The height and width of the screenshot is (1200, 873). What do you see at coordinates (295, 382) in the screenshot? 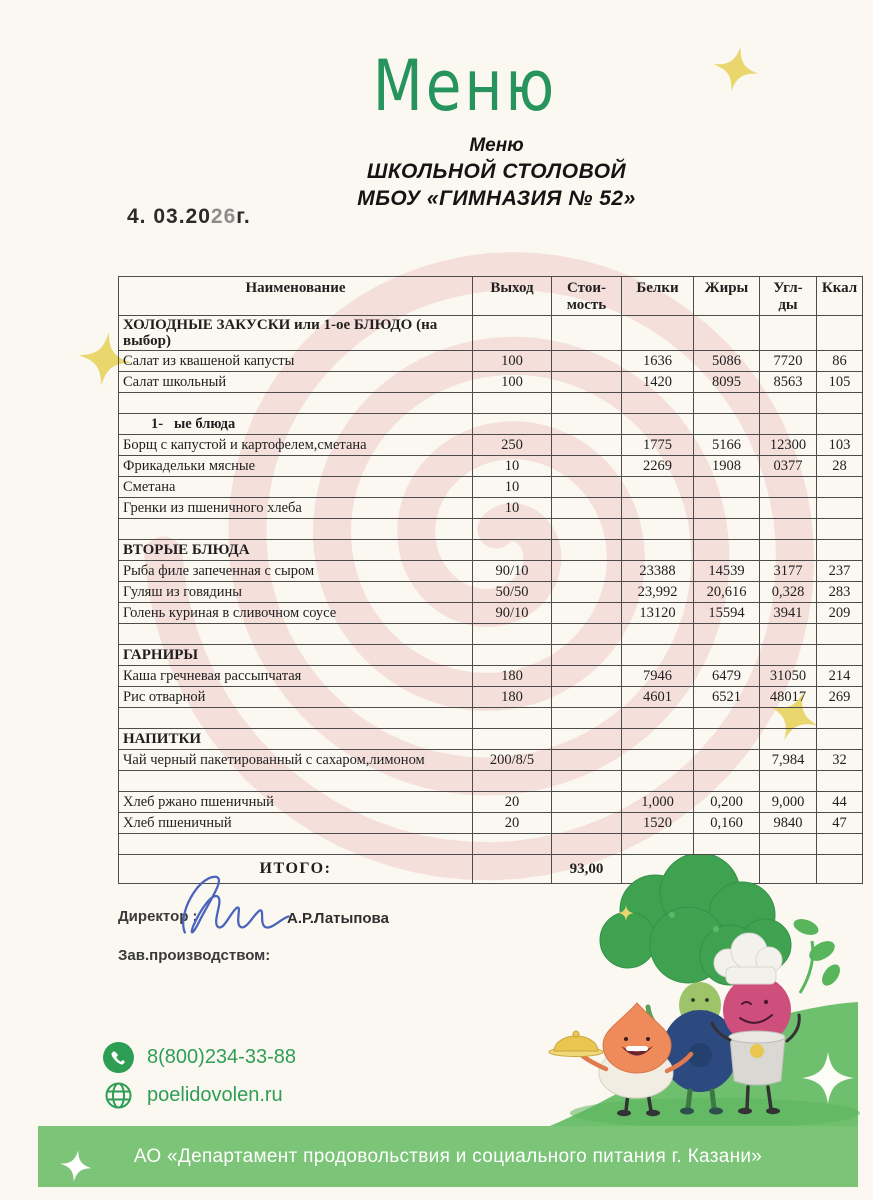
I see `dish-name: Салат школьный` at bounding box center [295, 382].